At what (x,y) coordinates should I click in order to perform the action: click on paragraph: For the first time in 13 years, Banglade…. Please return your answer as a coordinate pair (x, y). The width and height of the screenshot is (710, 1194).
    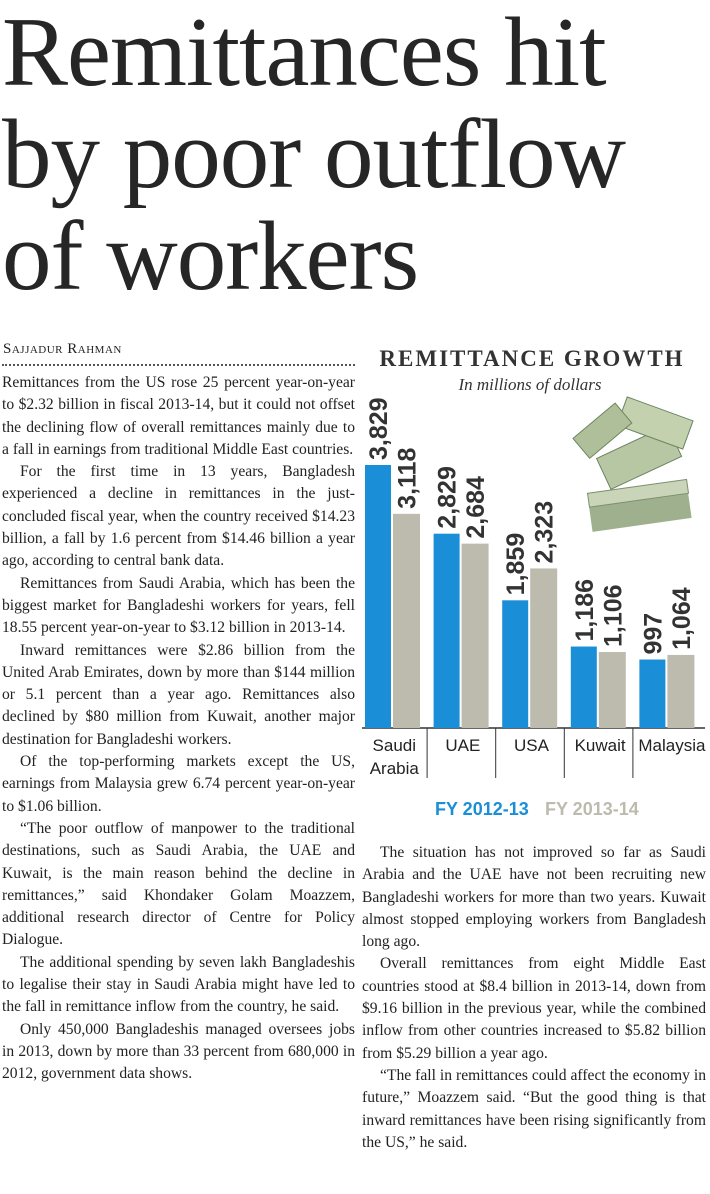
    Looking at the image, I should click on (178, 516).